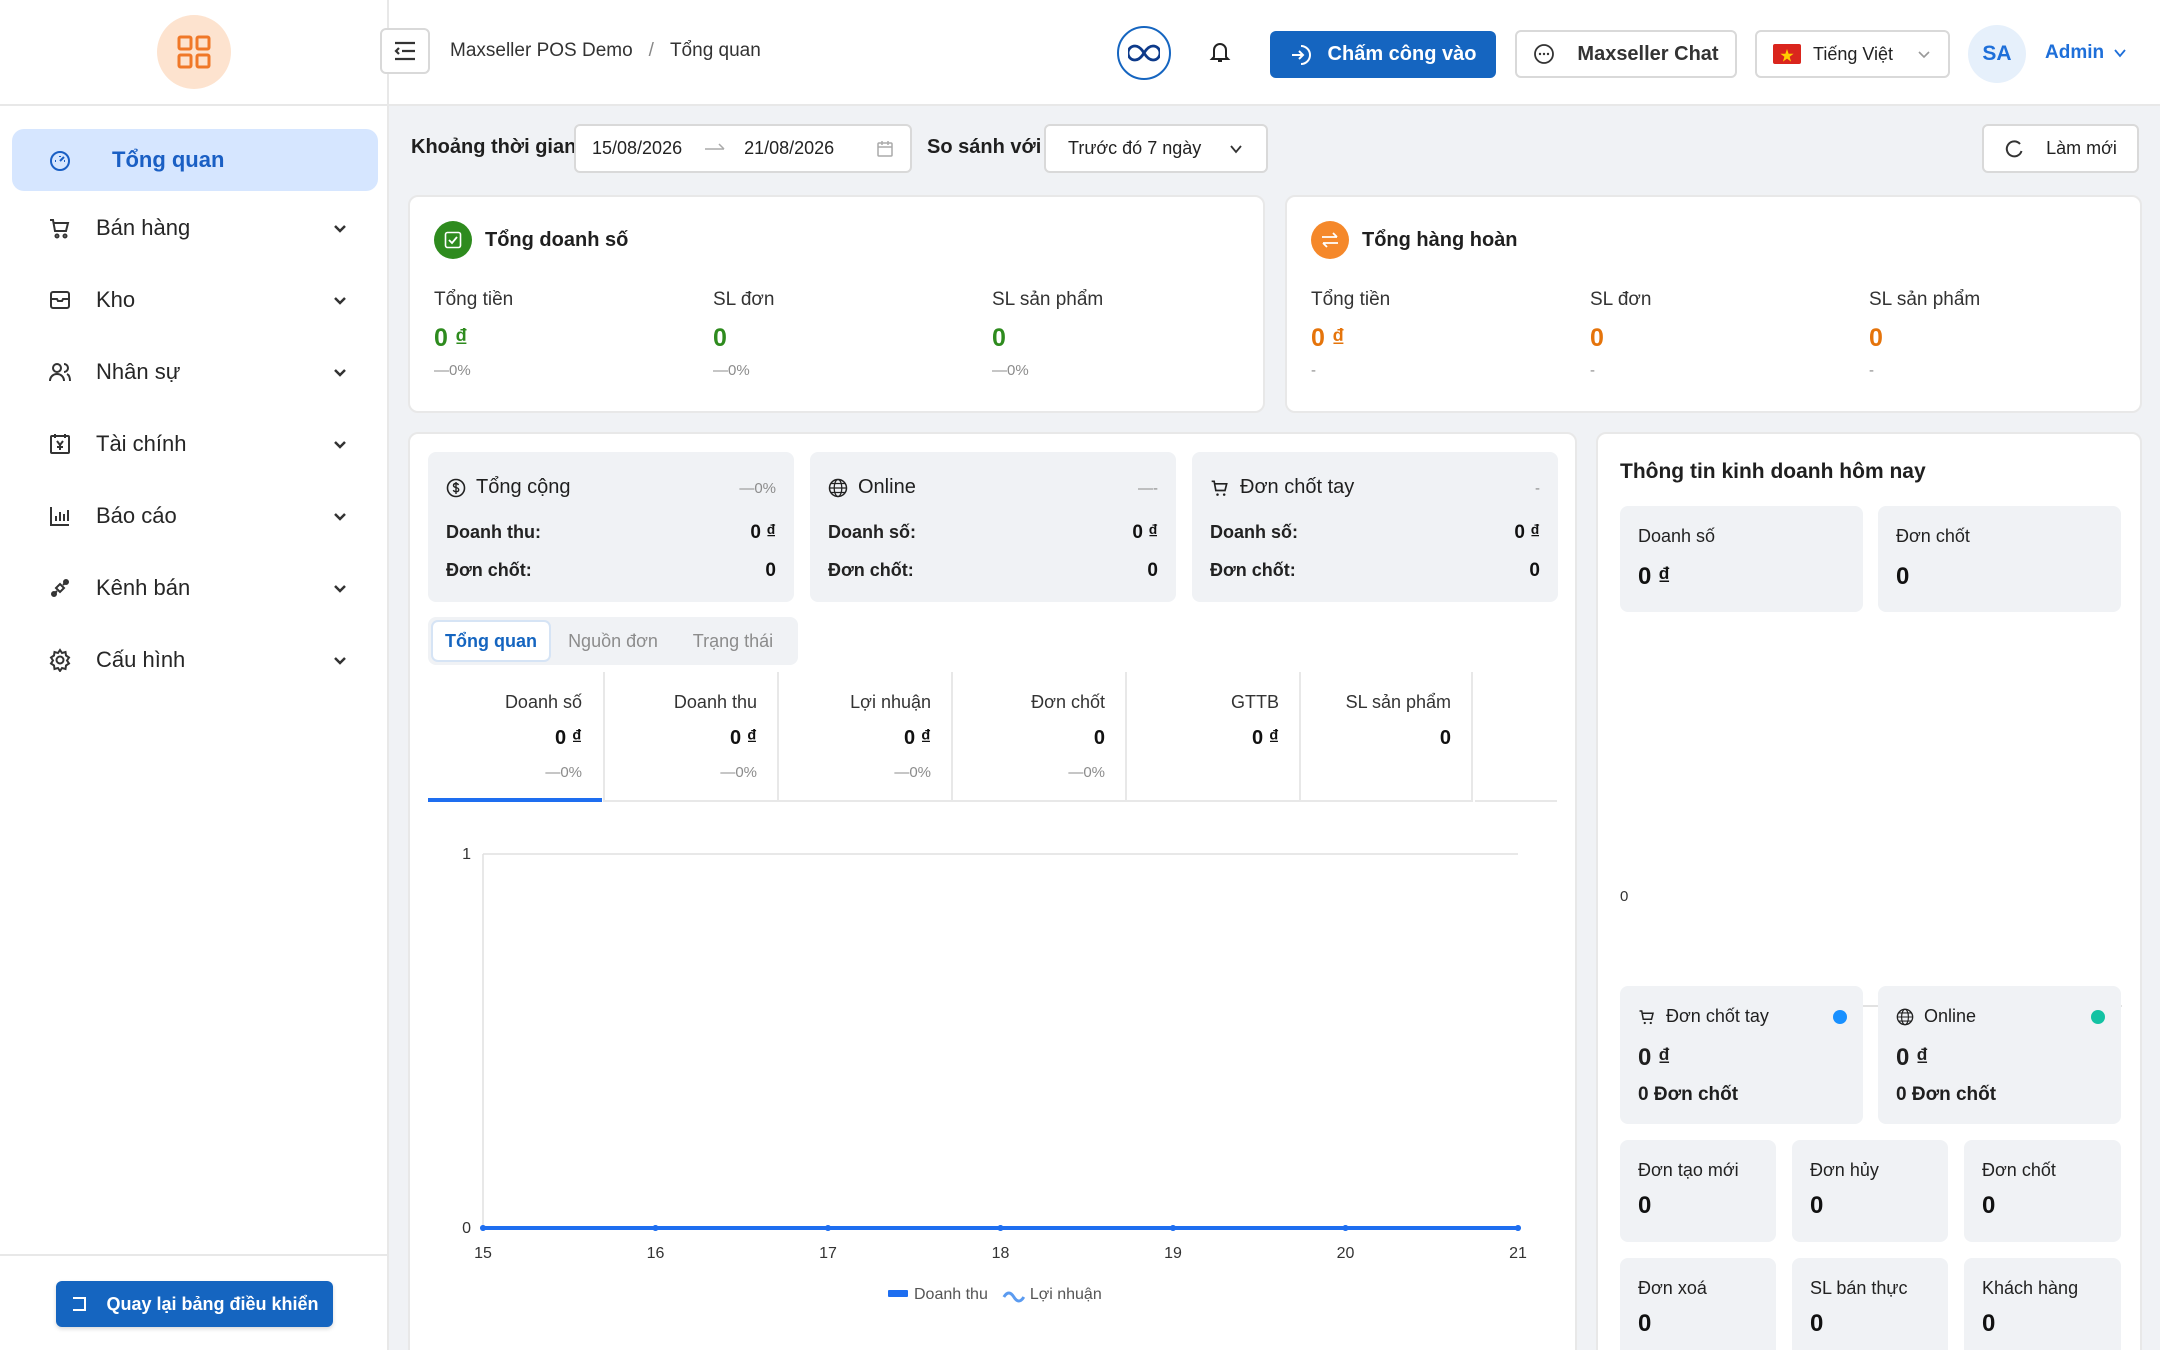 The width and height of the screenshot is (2160, 1350). What do you see at coordinates (541, 50) in the screenshot?
I see `breadcrumb-root: Maxseller POS Demo` at bounding box center [541, 50].